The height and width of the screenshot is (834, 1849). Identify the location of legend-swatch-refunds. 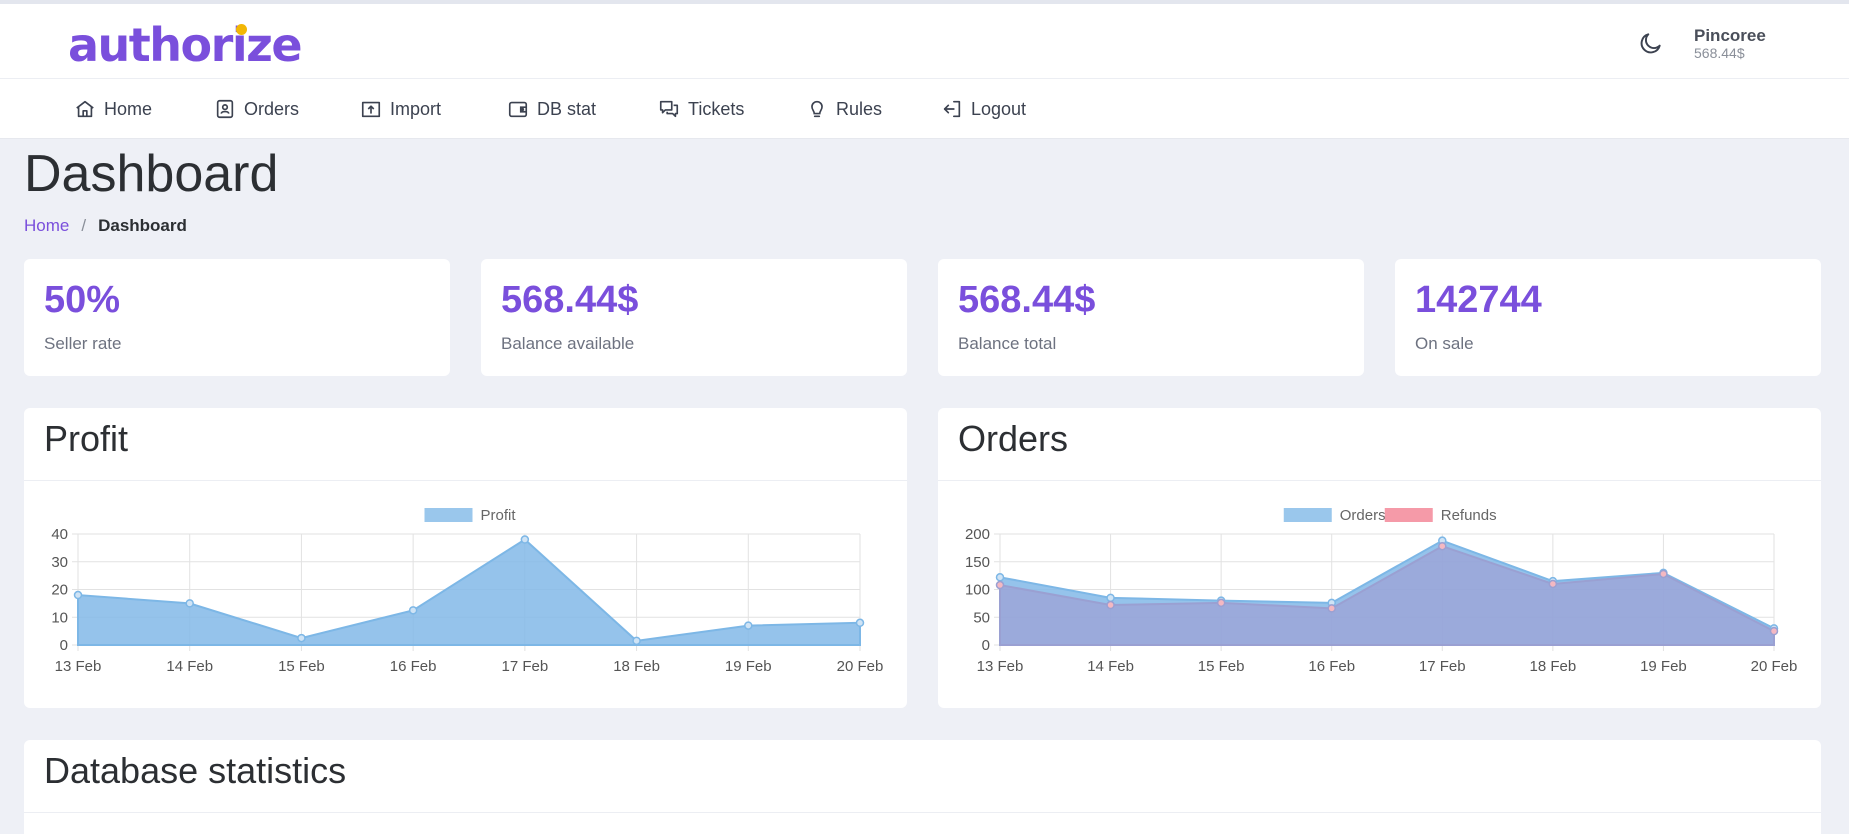
(1408, 515).